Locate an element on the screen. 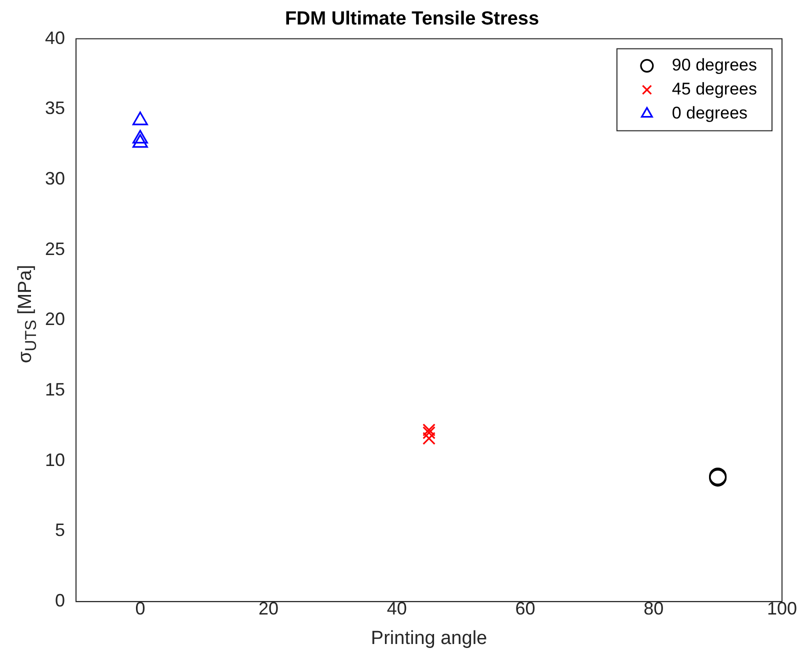 The height and width of the screenshot is (659, 804). y-tick-label: 20 is located at coordinates (55, 319).